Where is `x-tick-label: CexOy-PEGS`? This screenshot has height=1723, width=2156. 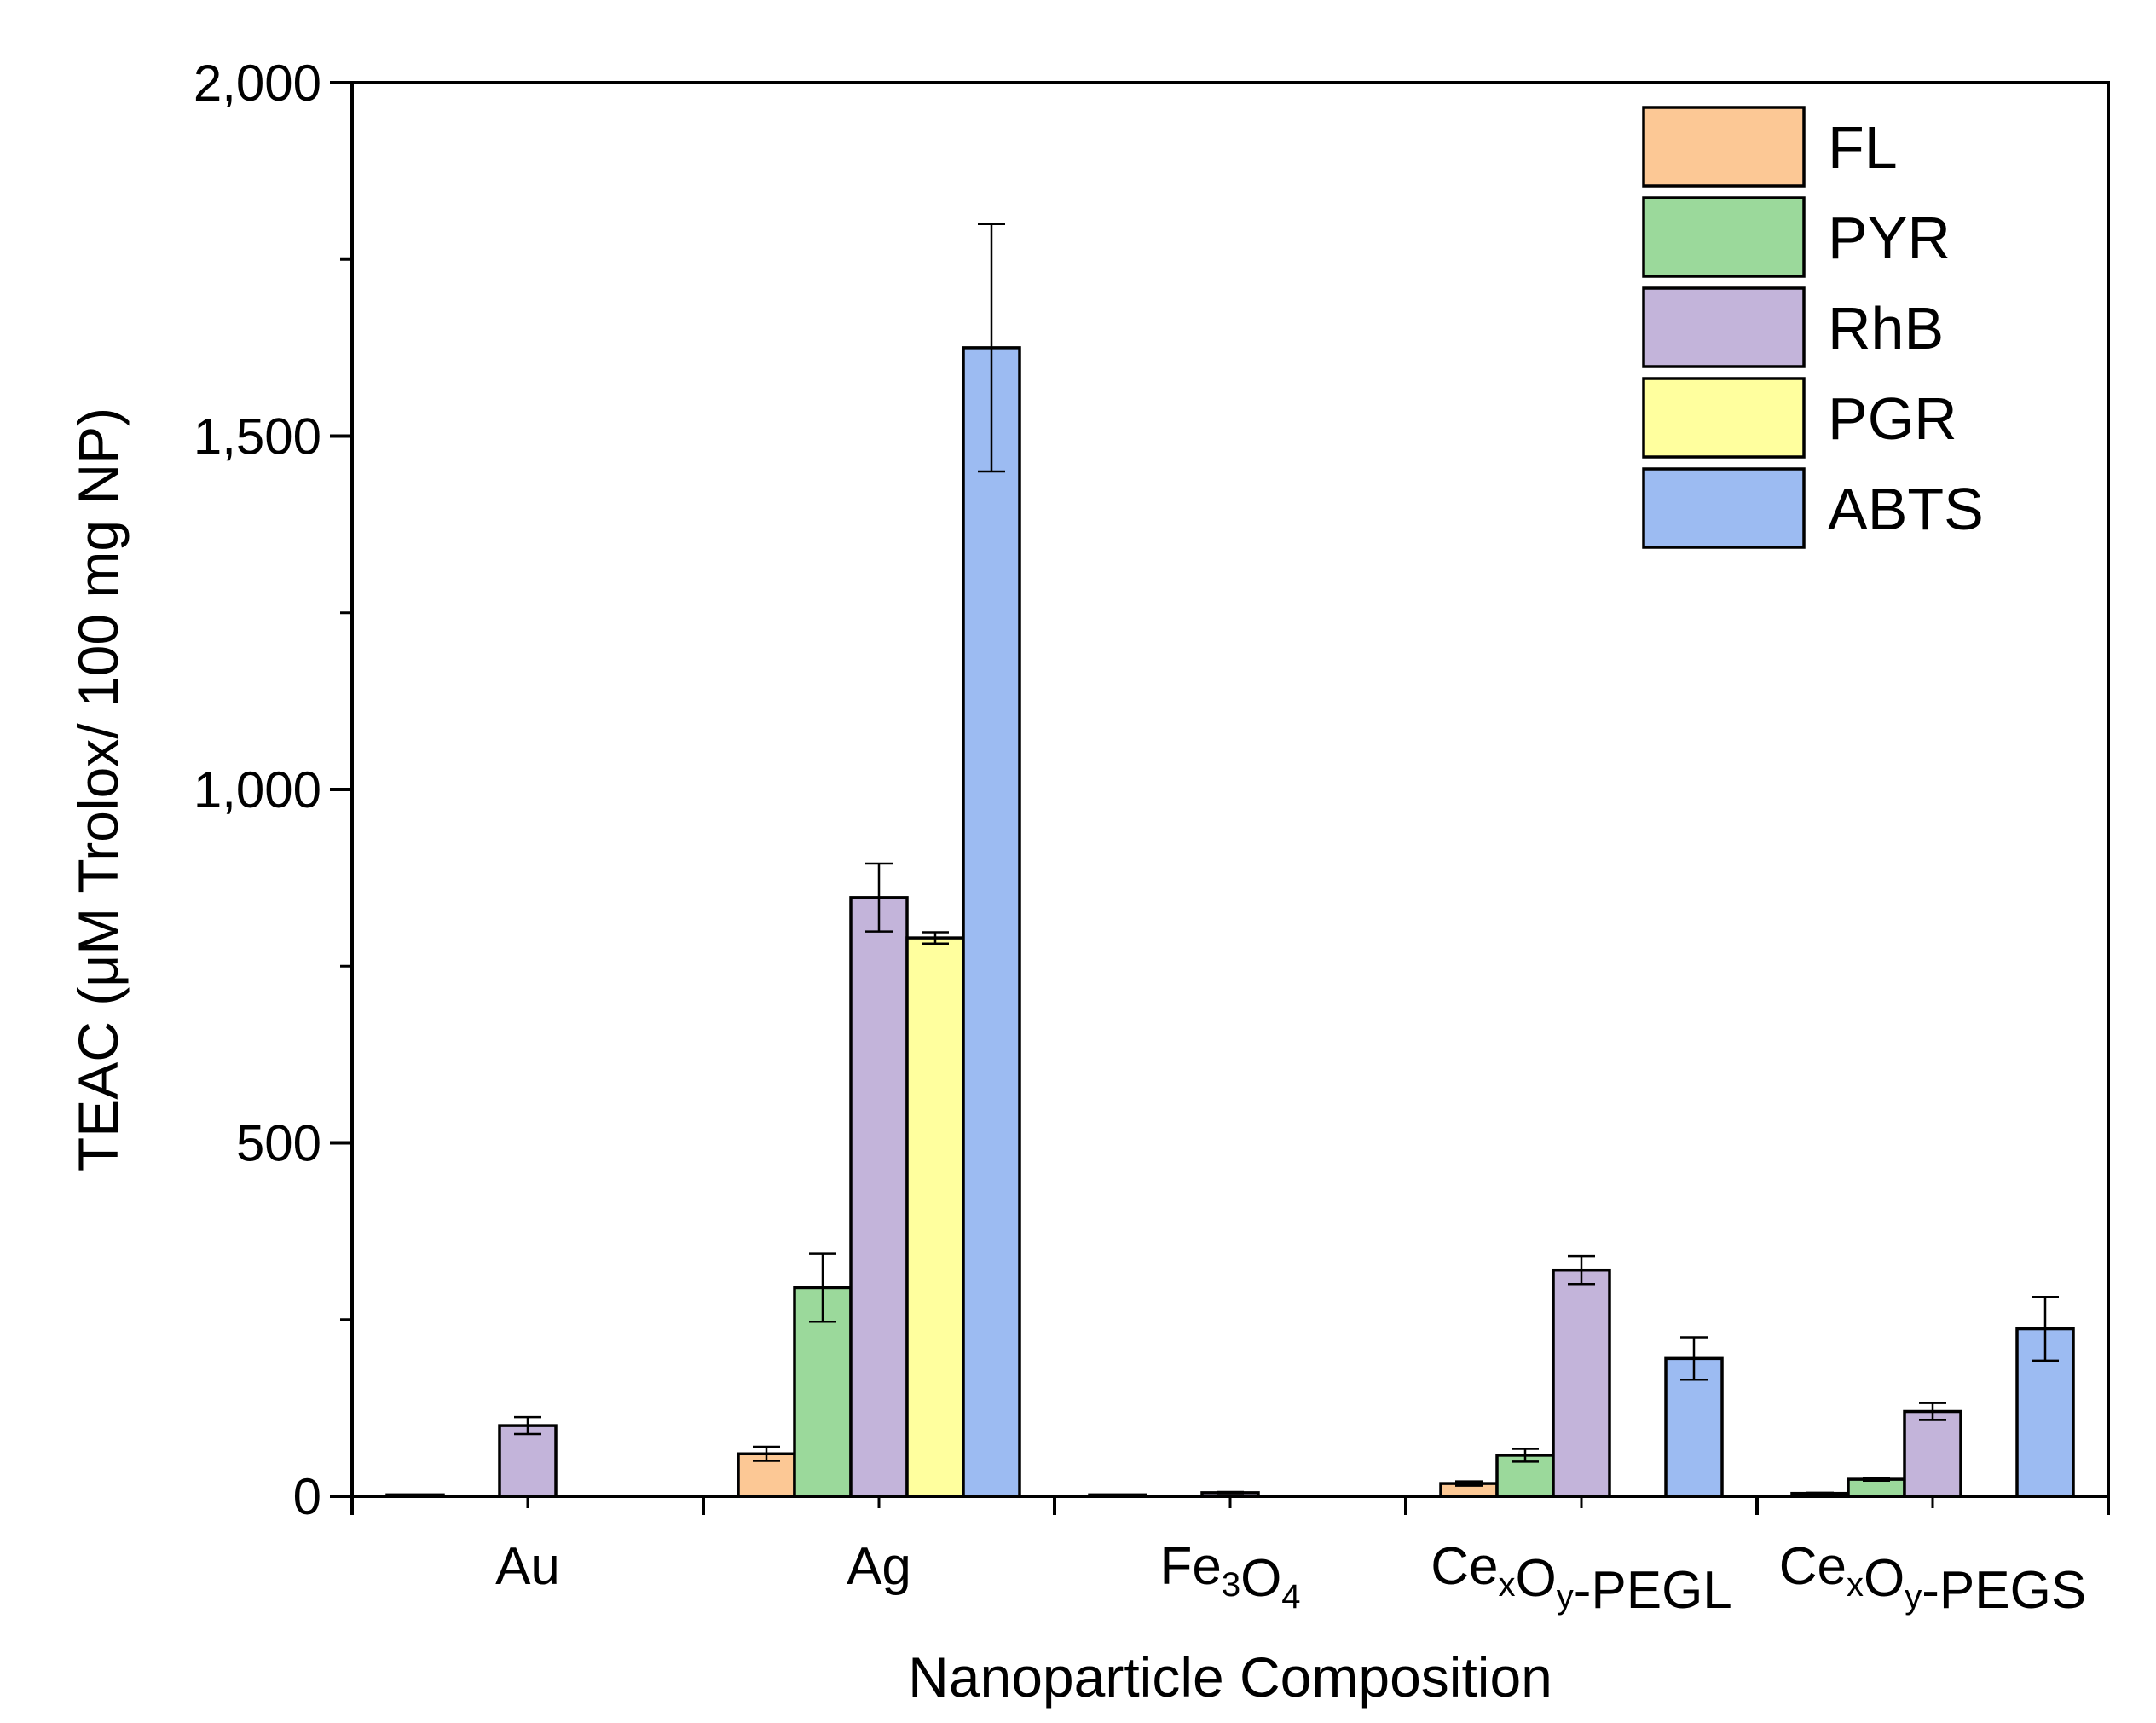
x-tick-label: CexOy-PEGS is located at coordinates (1933, 1578).